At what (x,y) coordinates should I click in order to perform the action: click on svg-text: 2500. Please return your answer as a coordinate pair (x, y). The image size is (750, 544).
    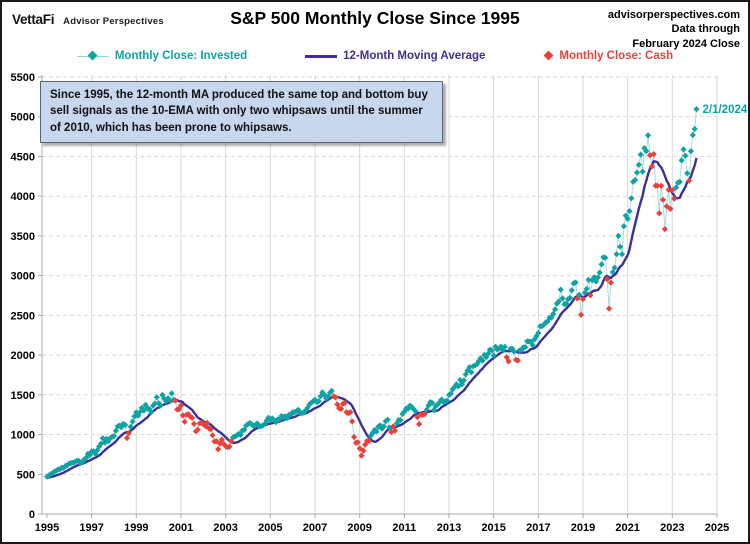
    Looking at the image, I should click on (23, 316).